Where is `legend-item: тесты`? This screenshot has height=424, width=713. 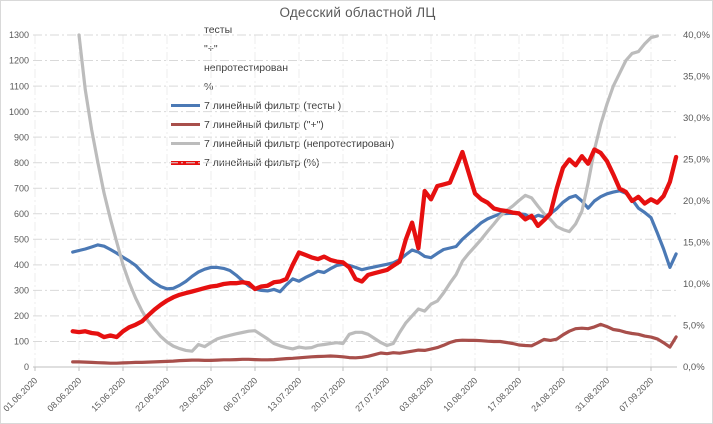 legend-item: тесты is located at coordinates (282, 29).